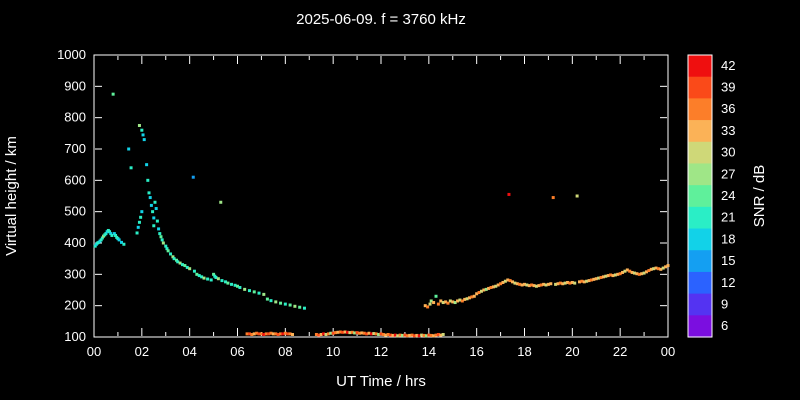  Describe the element at coordinates (381, 381) in the screenshot. I see `x-axis-label: UT Time / hrs` at that location.